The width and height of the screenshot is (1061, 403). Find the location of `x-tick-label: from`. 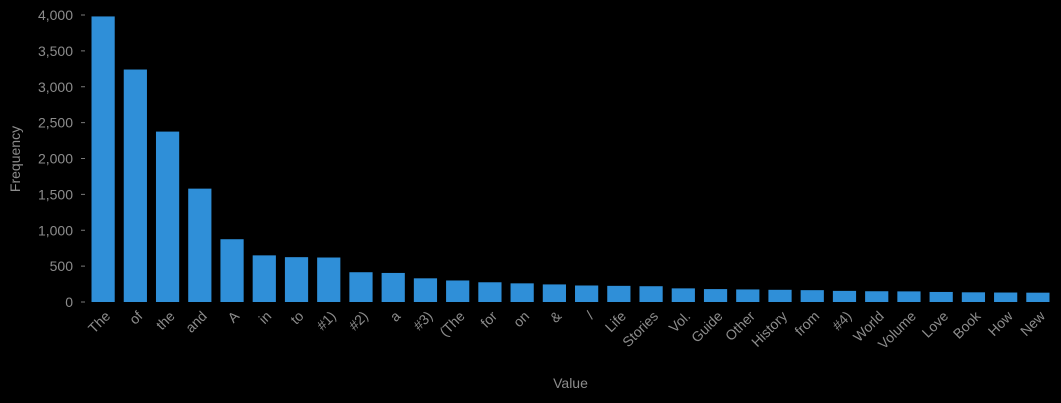

x-tick-label: from is located at coordinates (806, 323).